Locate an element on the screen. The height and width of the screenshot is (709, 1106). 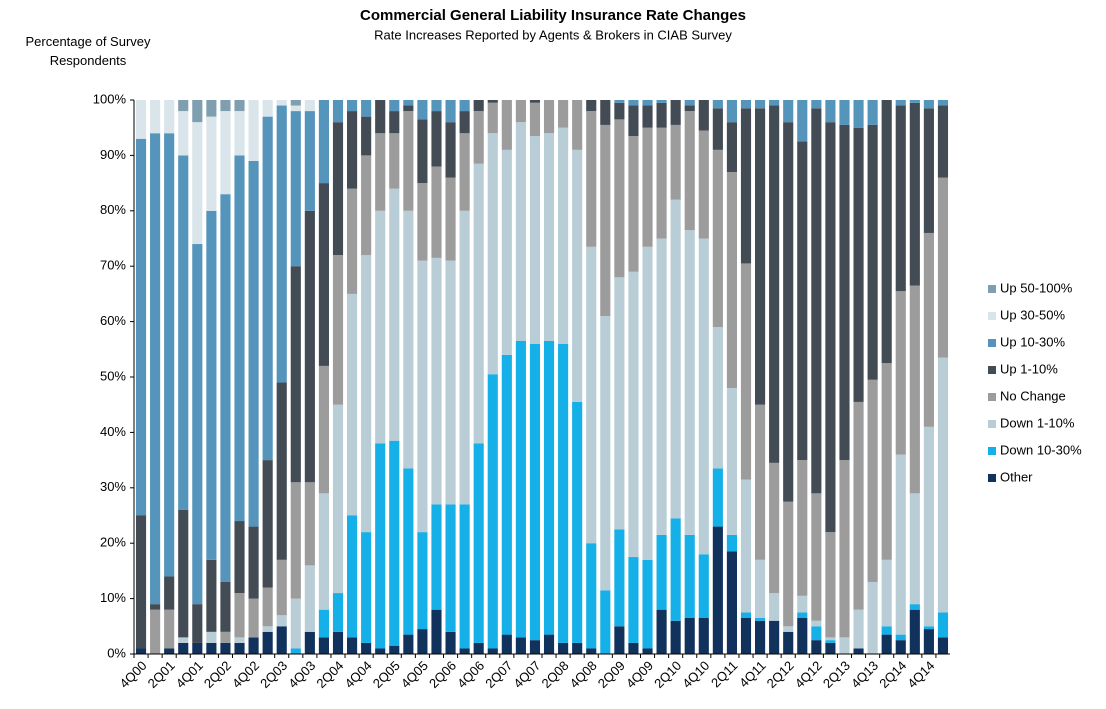
x-tick-label: 4Q03 is located at coordinates (301, 674).